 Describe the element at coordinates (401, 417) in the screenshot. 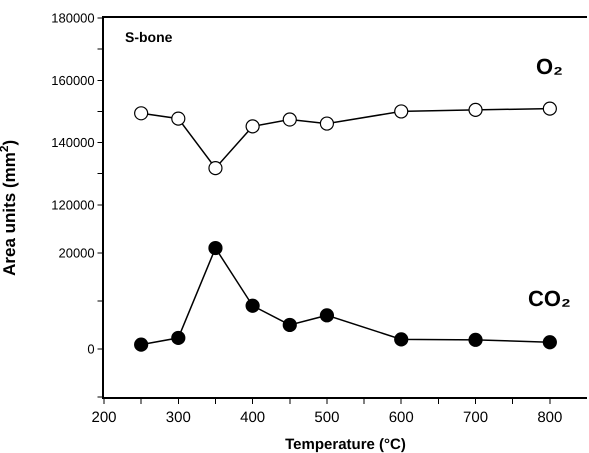

I see `x-tick-label: 600` at that location.